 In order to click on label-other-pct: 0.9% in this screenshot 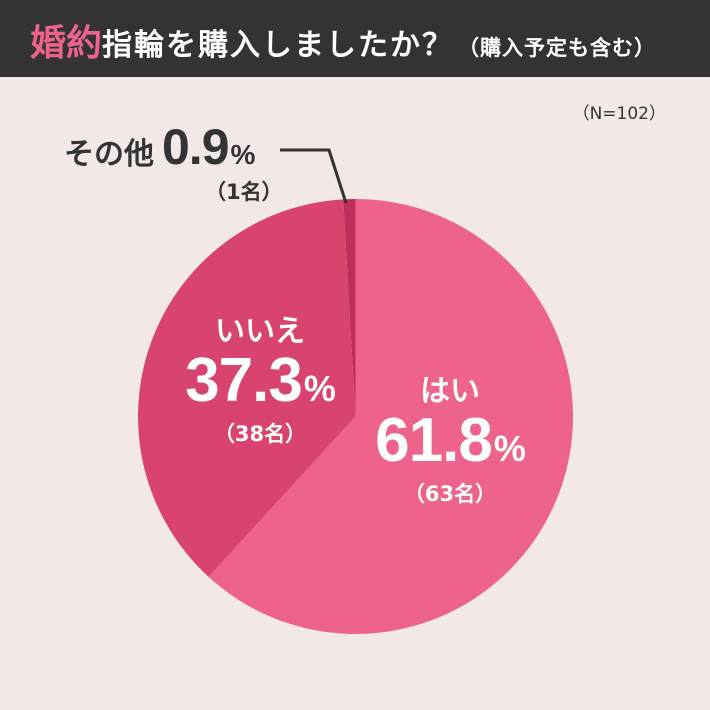, I will do `click(209, 147)`.